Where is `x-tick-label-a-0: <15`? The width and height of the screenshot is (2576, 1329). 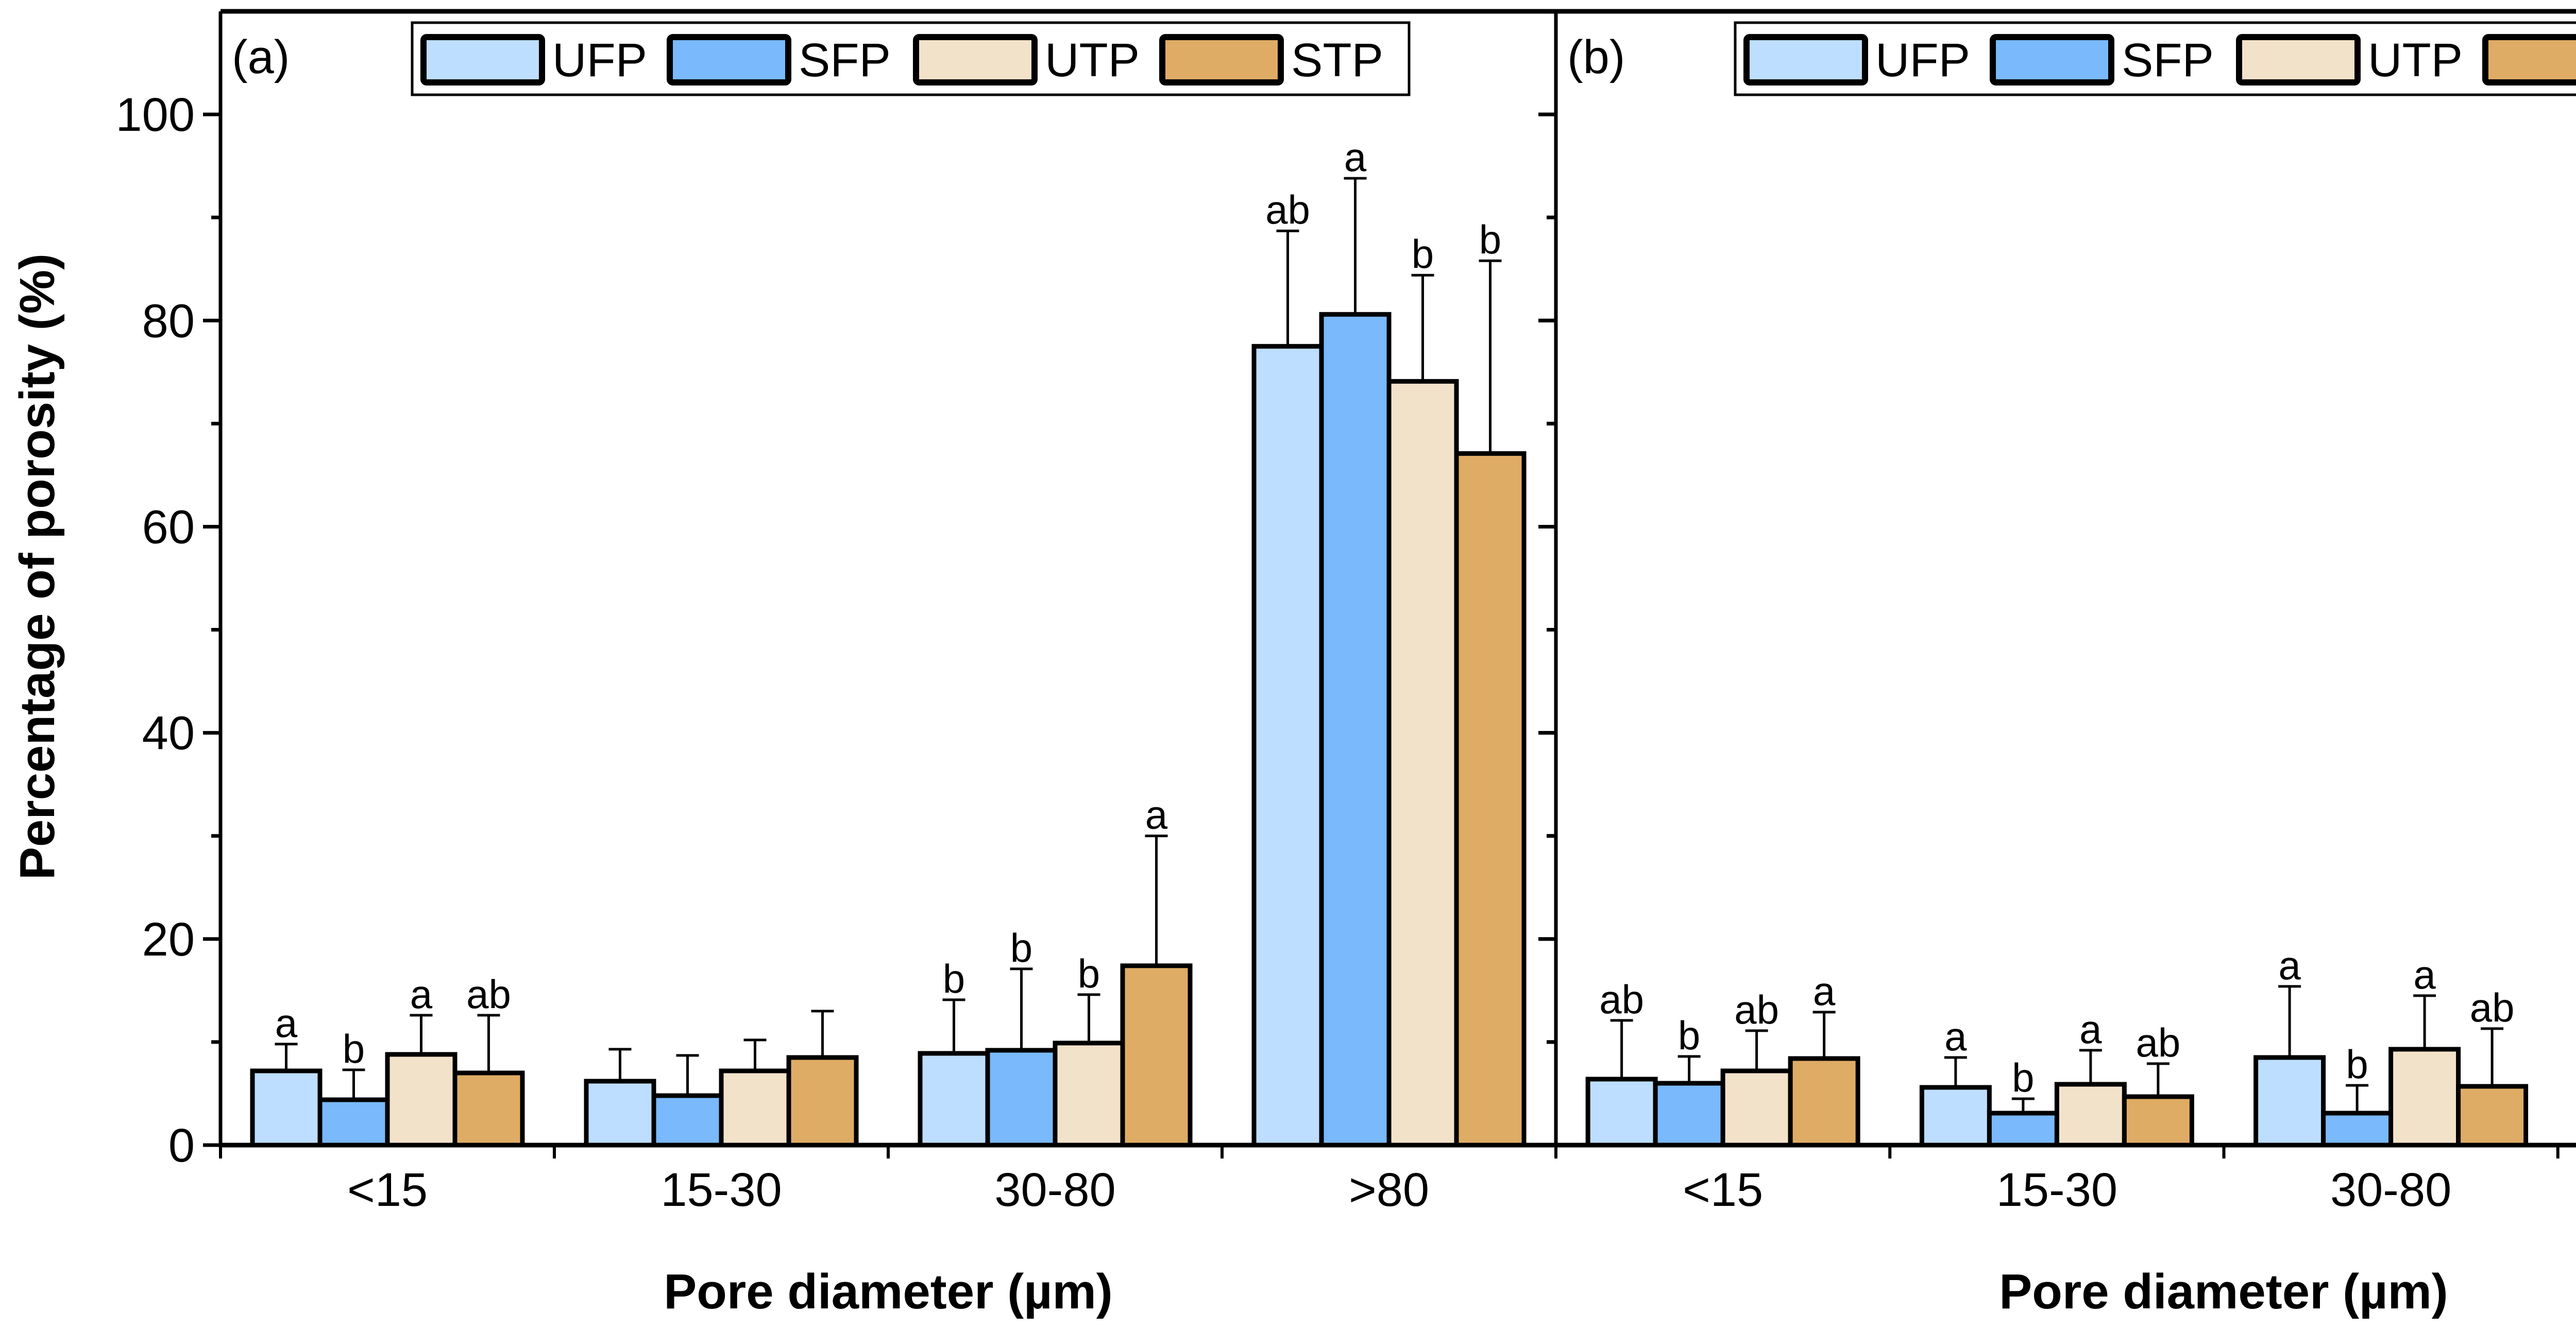 x-tick-label-a-0: <15 is located at coordinates (388, 1190).